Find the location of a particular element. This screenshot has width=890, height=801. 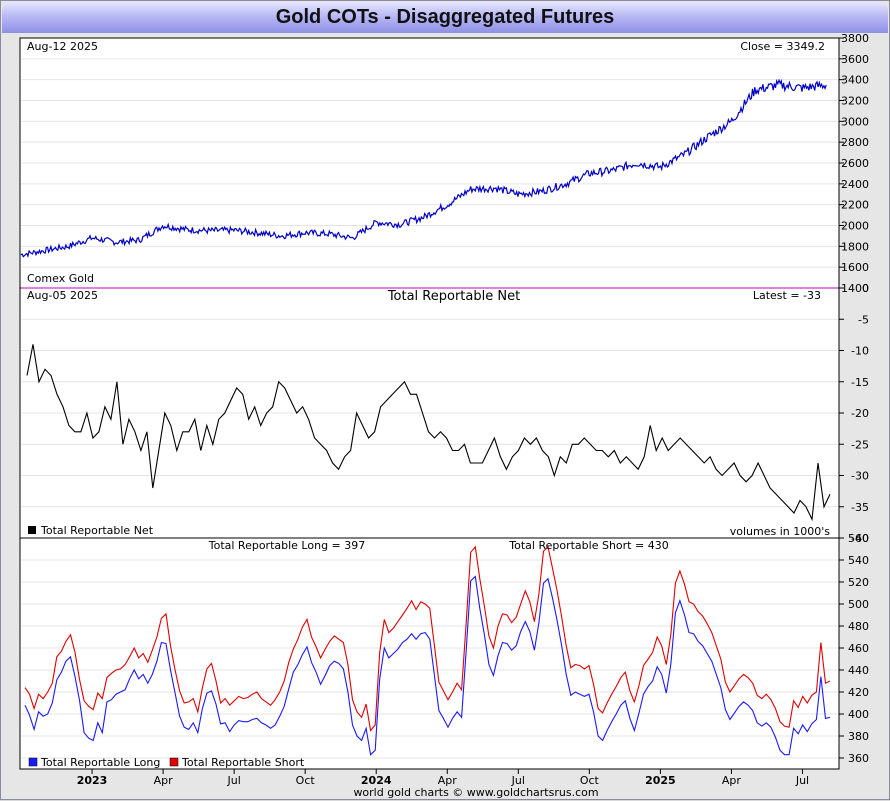

long-short-tick-label: 460 is located at coordinates (858, 648).